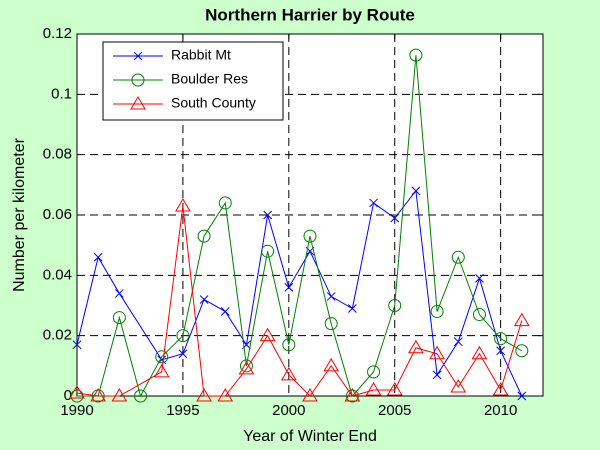 This screenshot has height=450, width=600. What do you see at coordinates (57, 214) in the screenshot?
I see `y-tick-label: 0.06` at bounding box center [57, 214].